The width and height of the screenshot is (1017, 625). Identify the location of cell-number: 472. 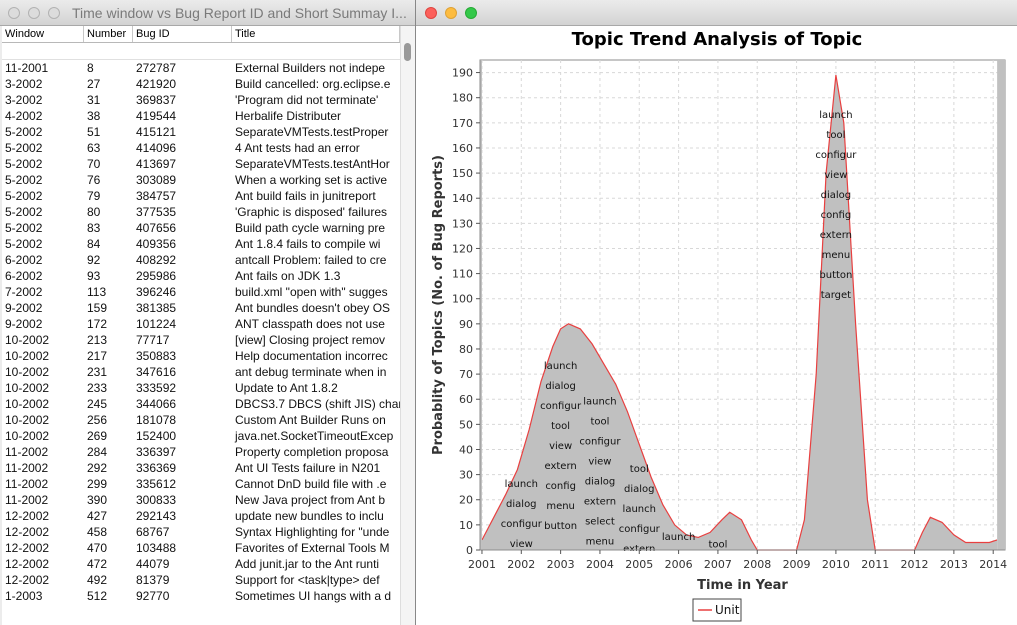
(97, 564).